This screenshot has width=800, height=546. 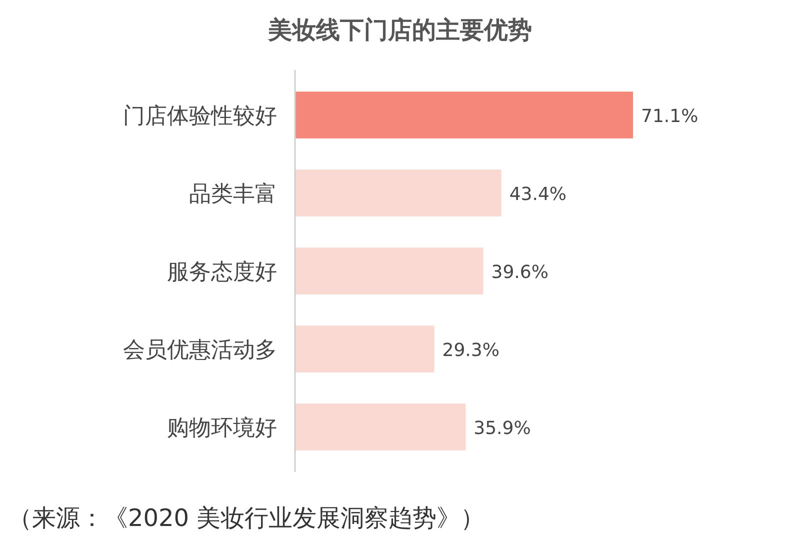 What do you see at coordinates (537, 194) in the screenshot?
I see `data-label: 43.4%` at bounding box center [537, 194].